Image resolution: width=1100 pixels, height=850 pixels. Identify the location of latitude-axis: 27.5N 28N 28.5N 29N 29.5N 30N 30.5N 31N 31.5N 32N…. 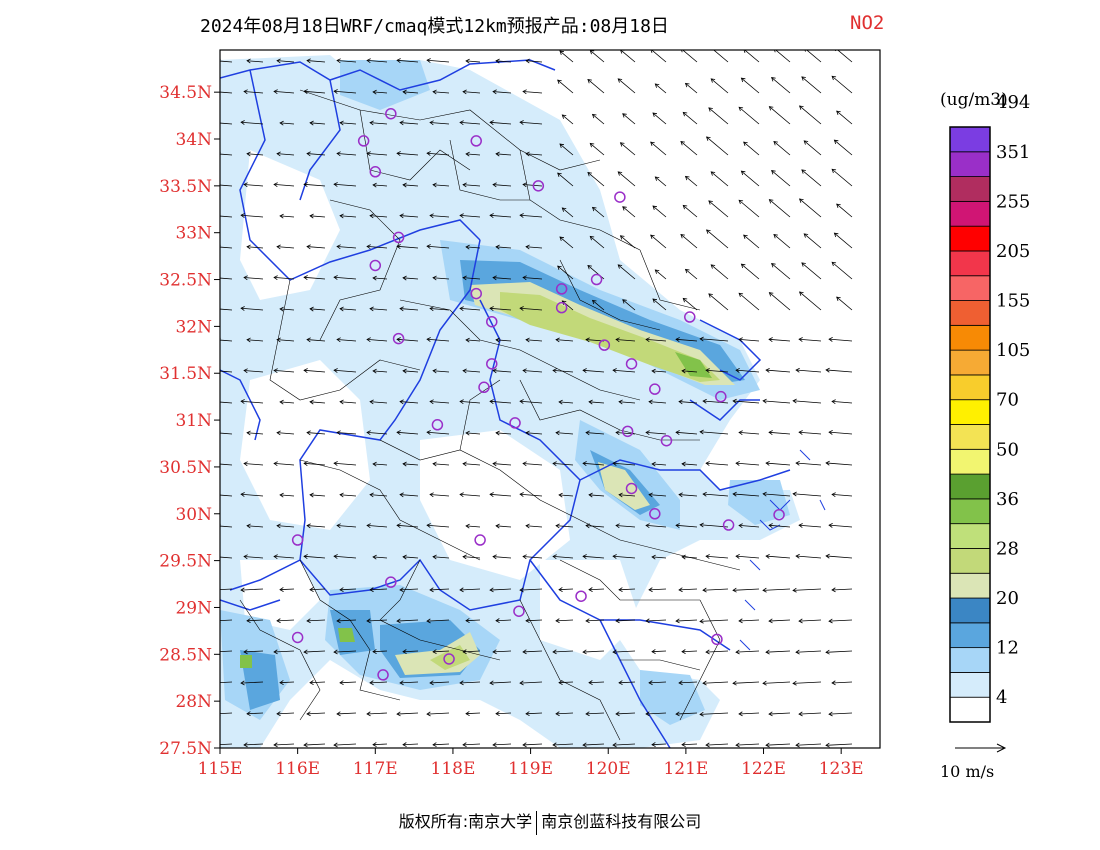
(189, 421).